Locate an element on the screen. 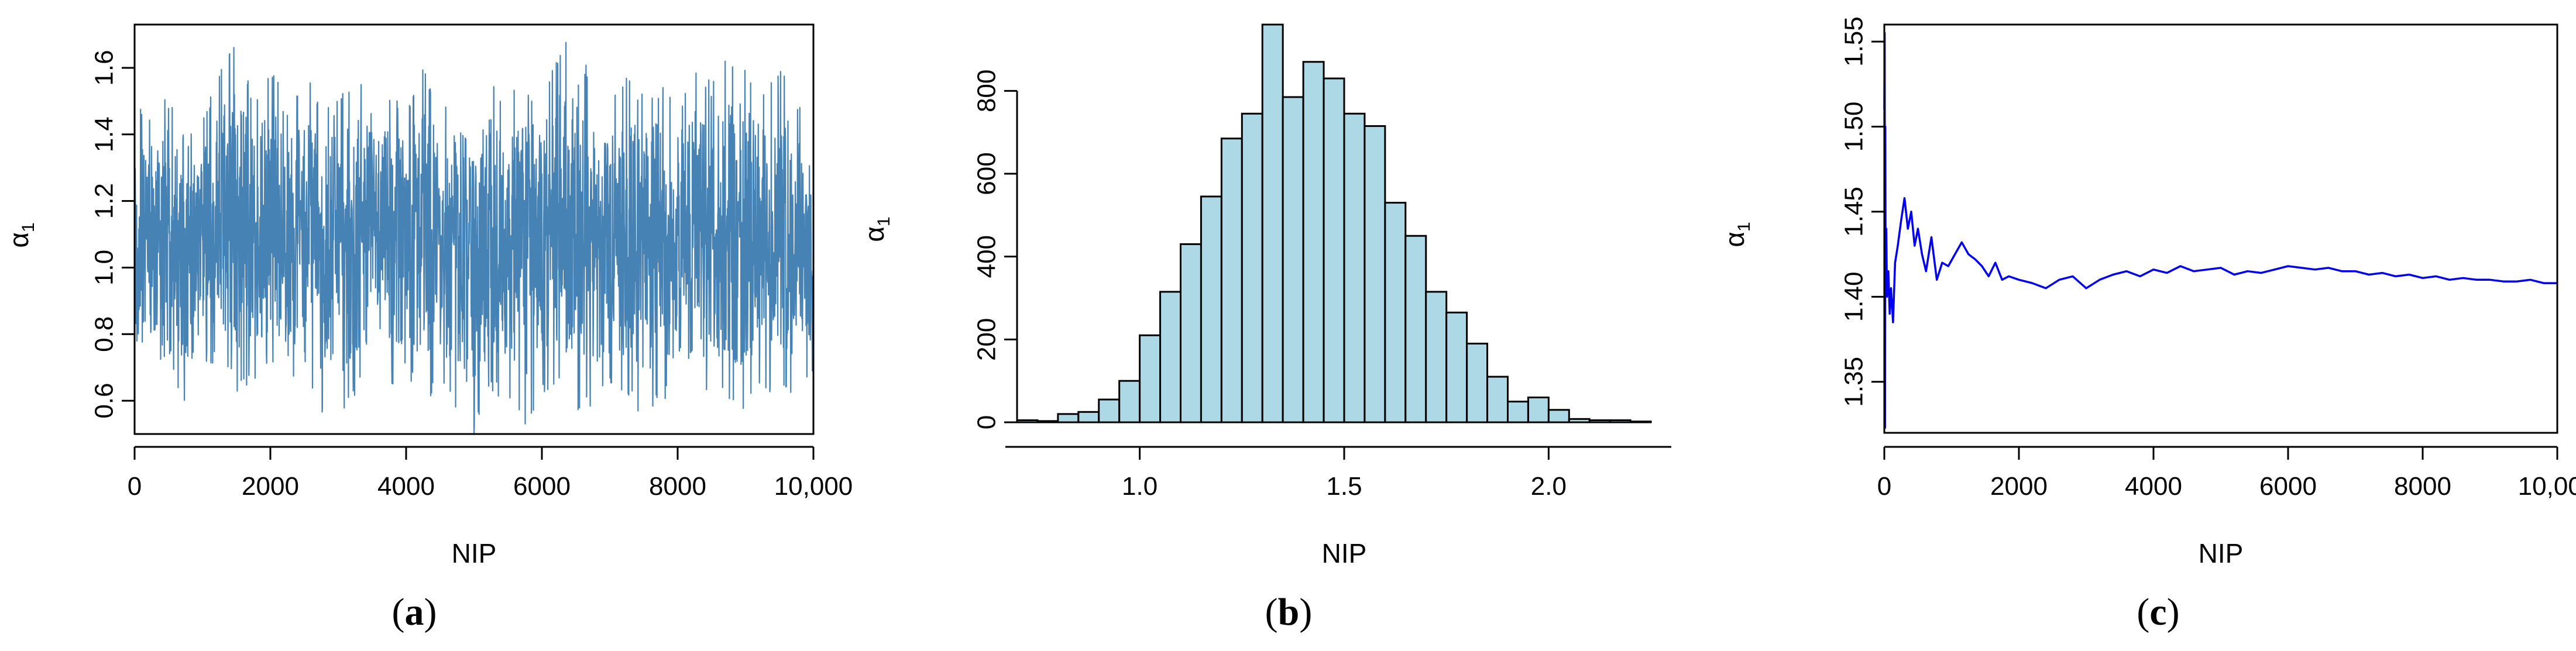 This screenshot has width=2576, height=651. y-tick-label: 1.2 is located at coordinates (105, 201).